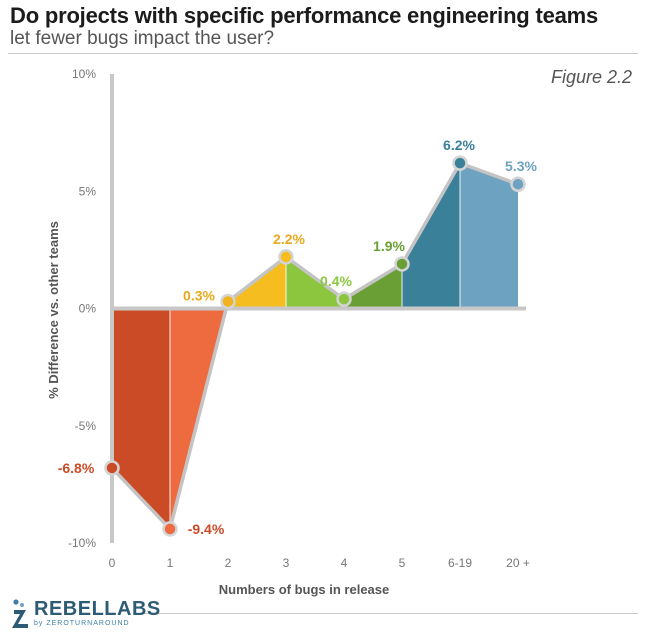  What do you see at coordinates (82, 543) in the screenshot?
I see `y-tick-label: -10%` at bounding box center [82, 543].